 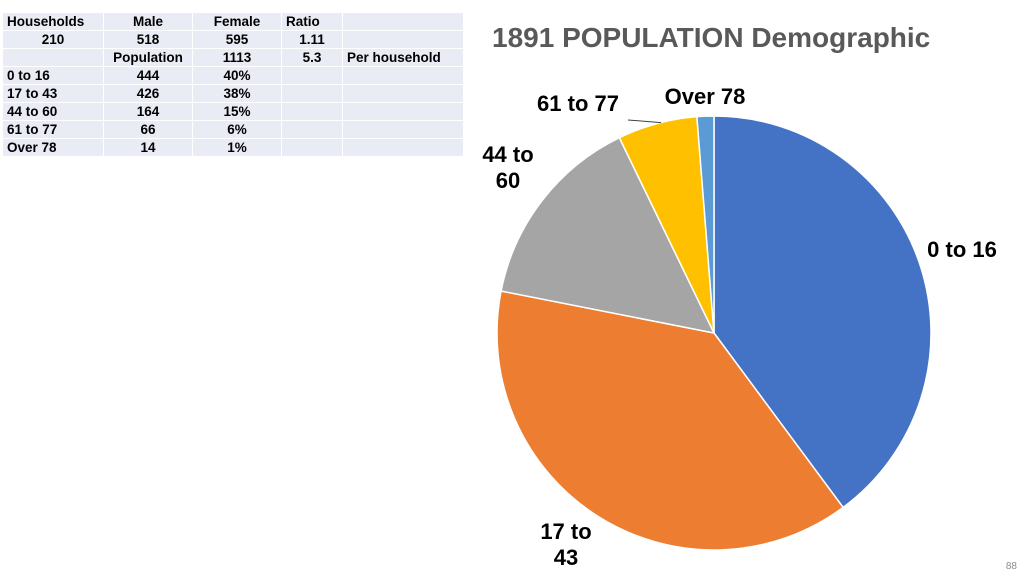 I want to click on table-row: Over 78 14 1%, so click(x=233, y=147).